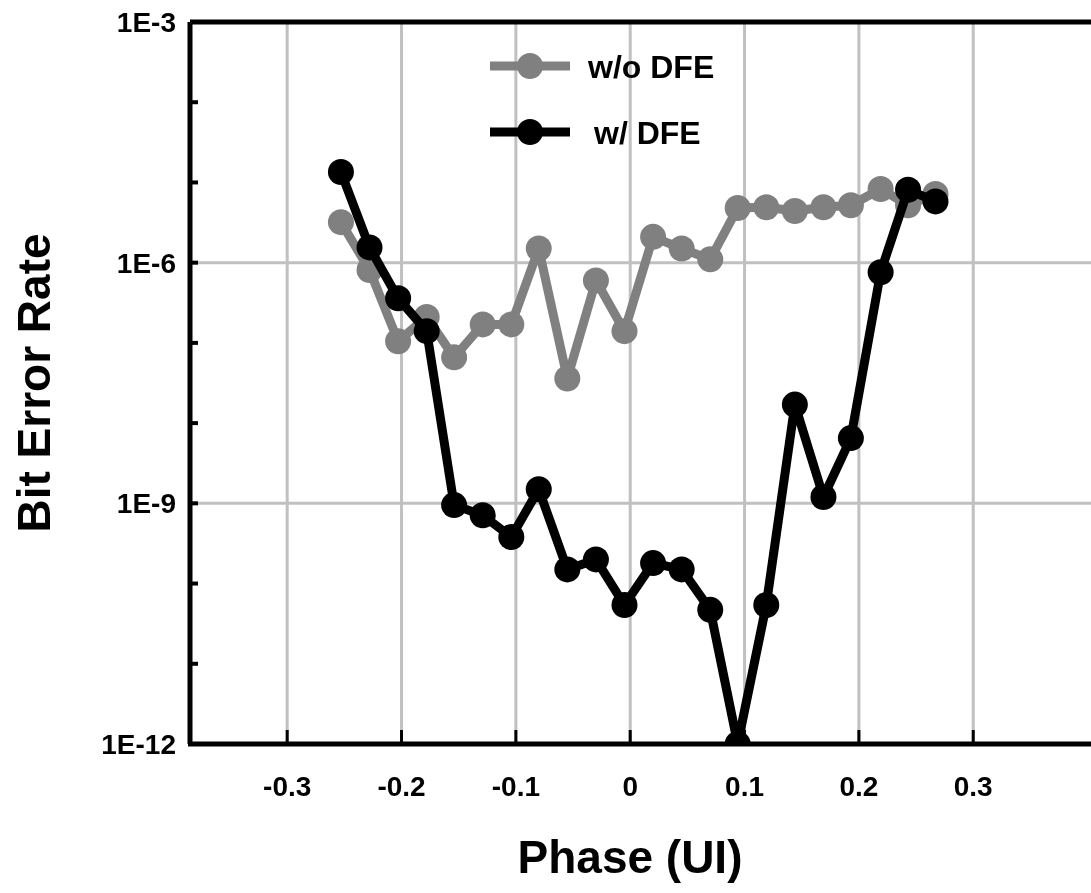  Describe the element at coordinates (146, 504) in the screenshot. I see `y-tick-label: 1E-9` at that location.